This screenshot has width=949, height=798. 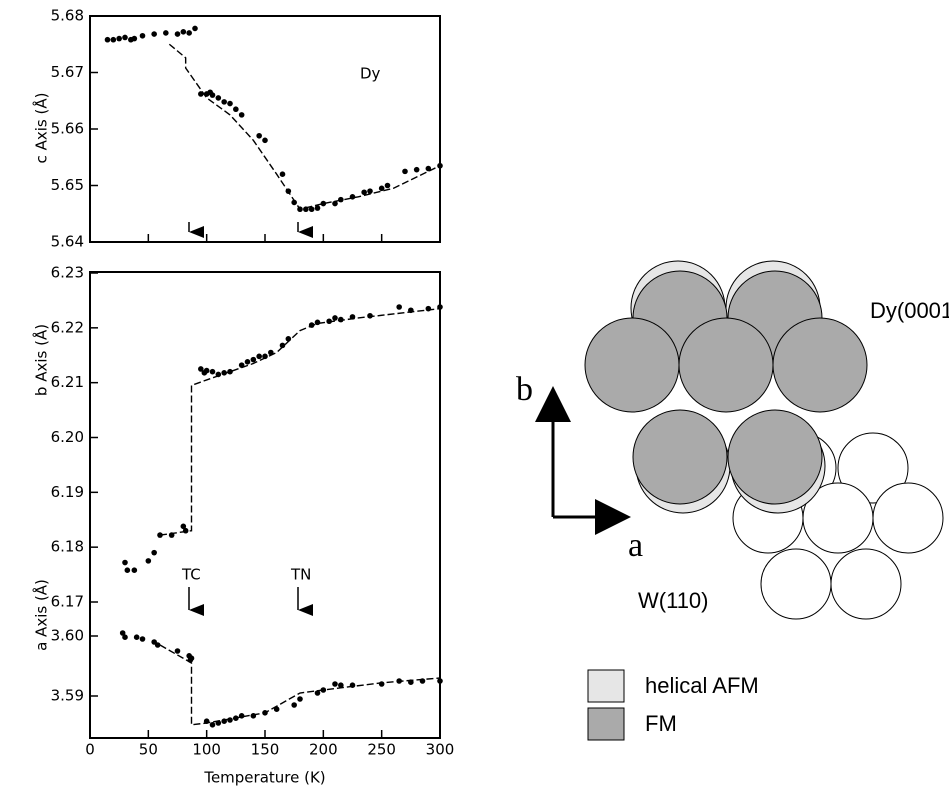 I want to click on y-tick-label: 6.23, so click(x=67, y=273).